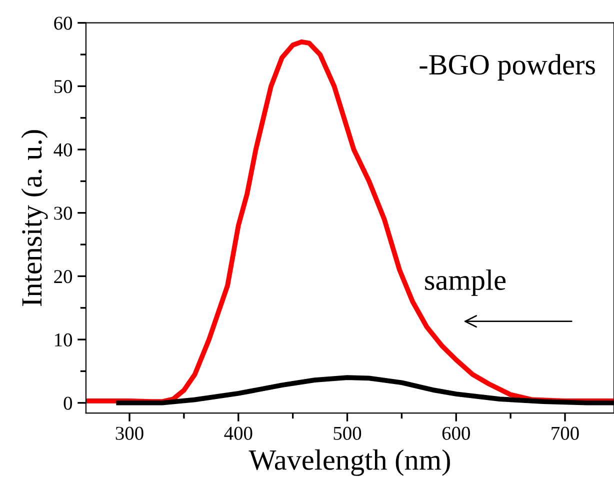 The height and width of the screenshot is (497, 614). Describe the element at coordinates (63, 23) in the screenshot. I see `y-tick-label: 60` at that location.